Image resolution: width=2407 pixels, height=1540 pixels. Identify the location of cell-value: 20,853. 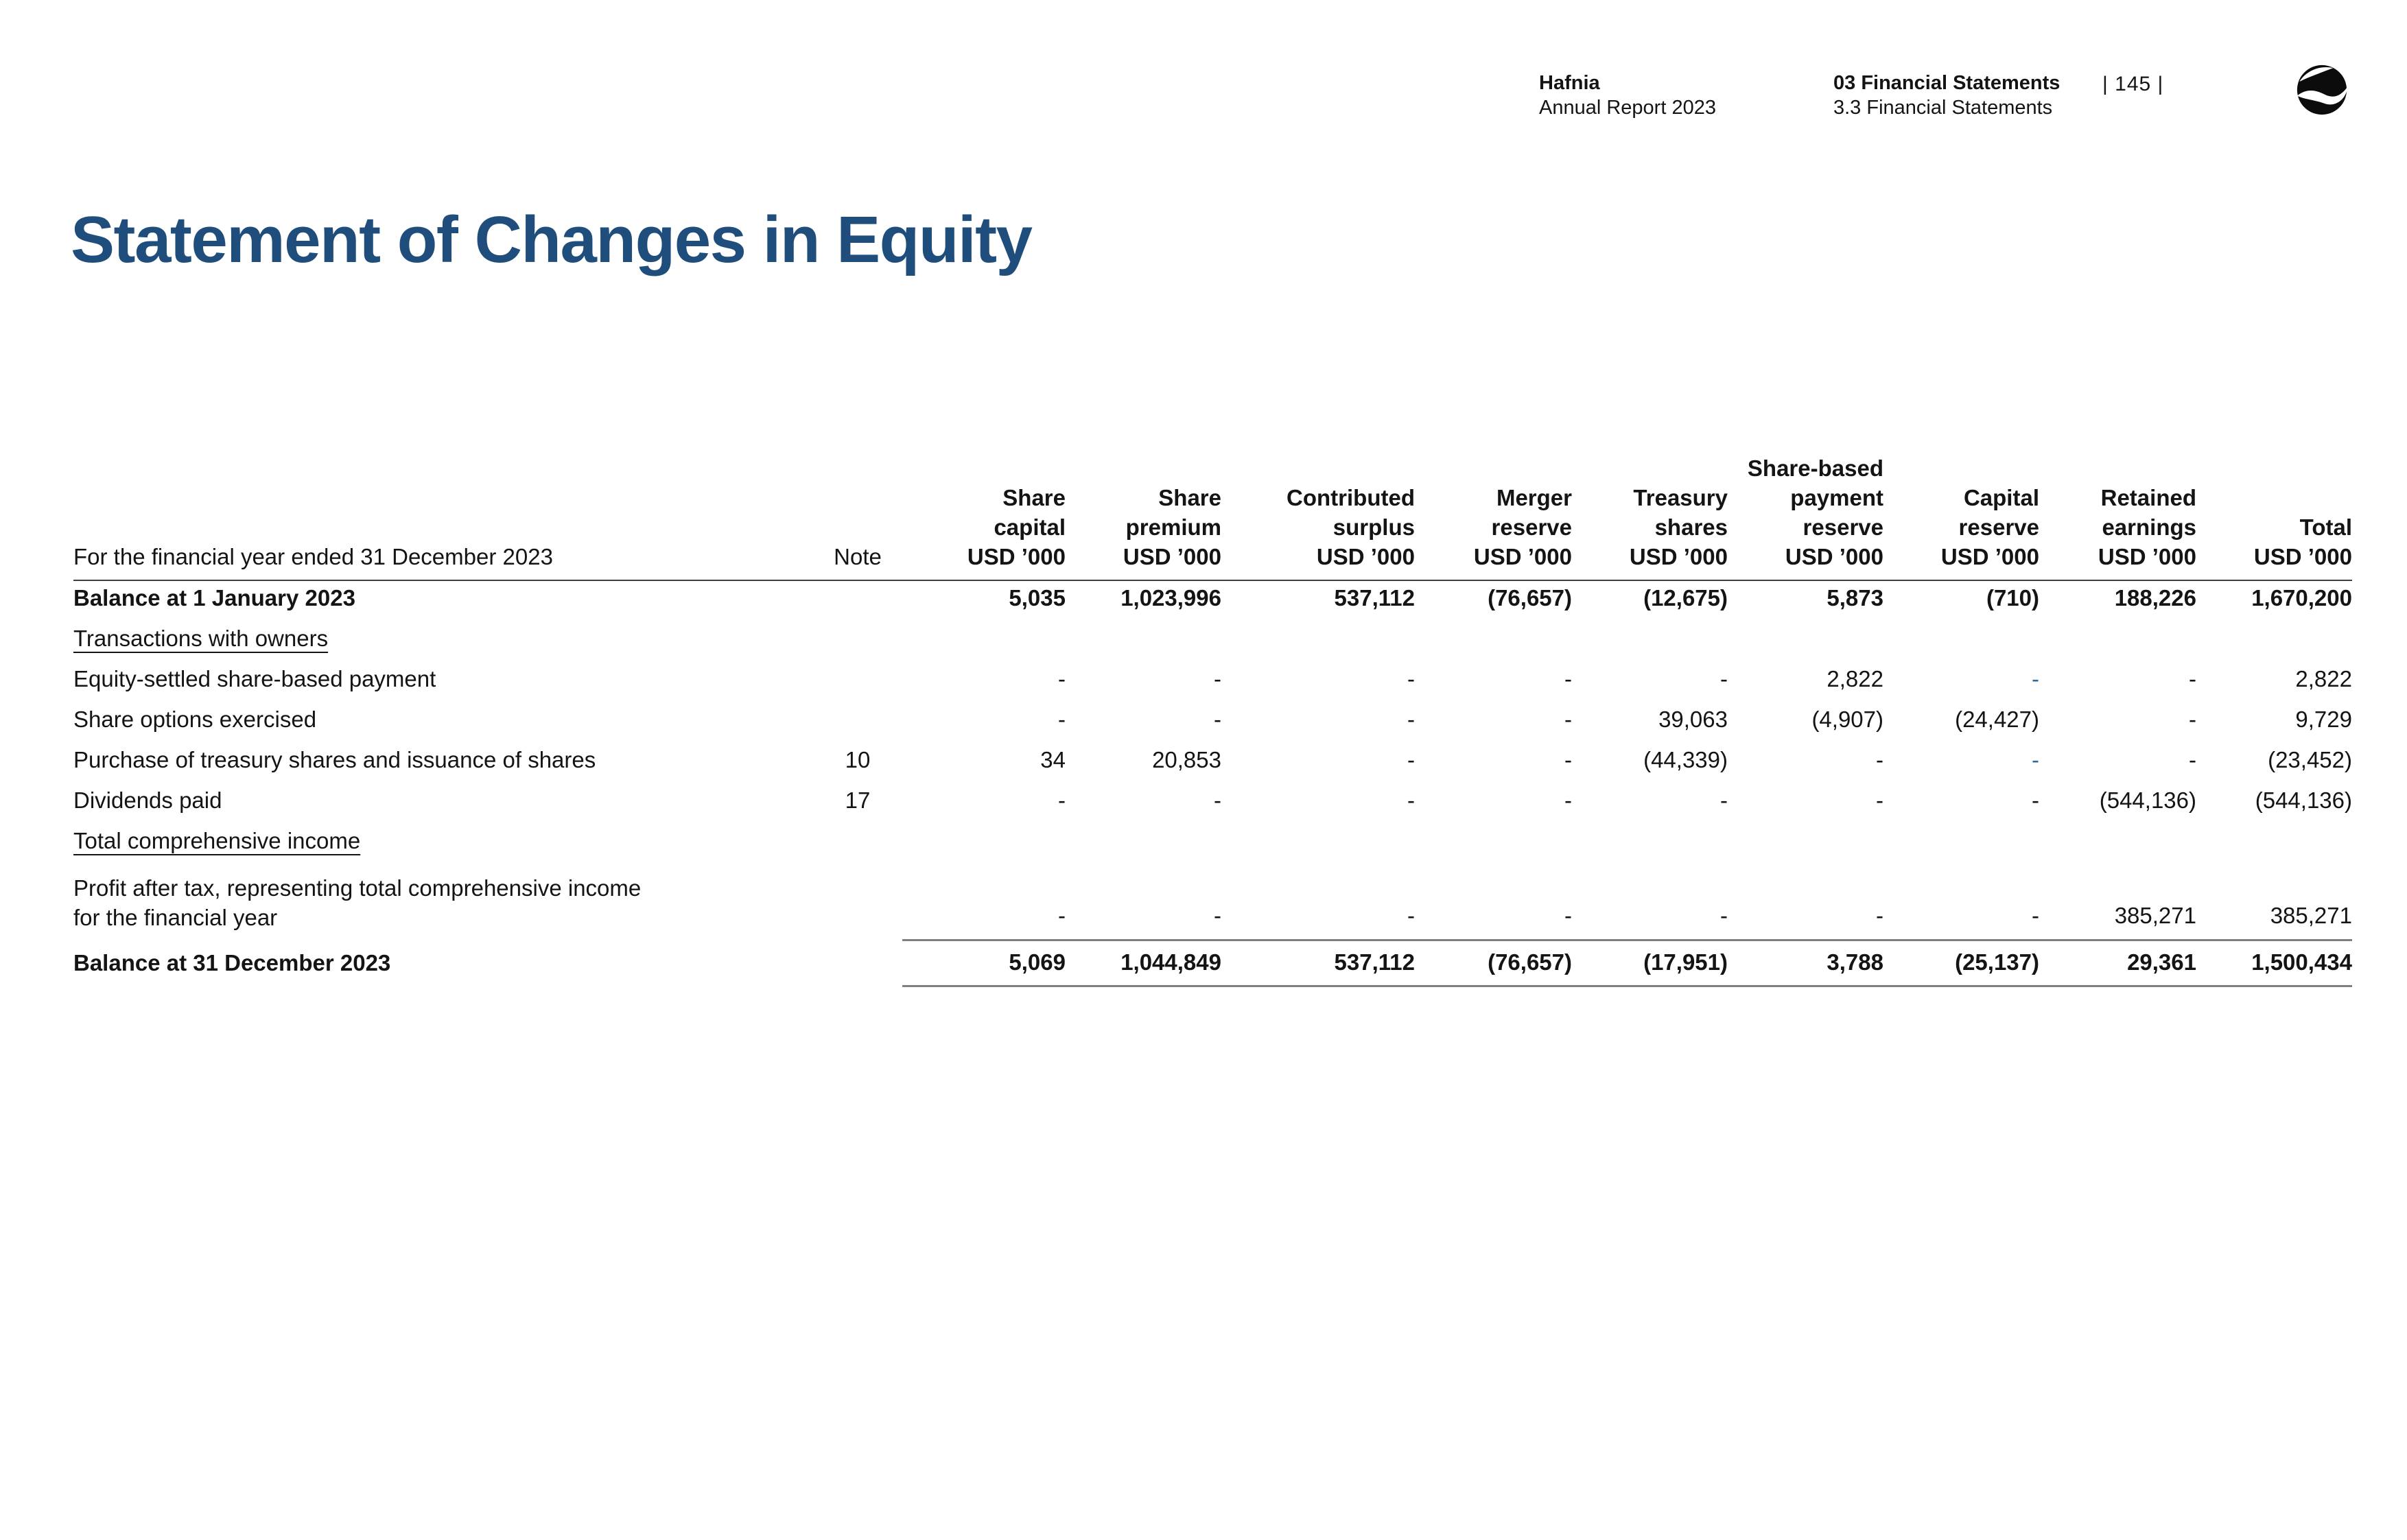
(1186, 760).